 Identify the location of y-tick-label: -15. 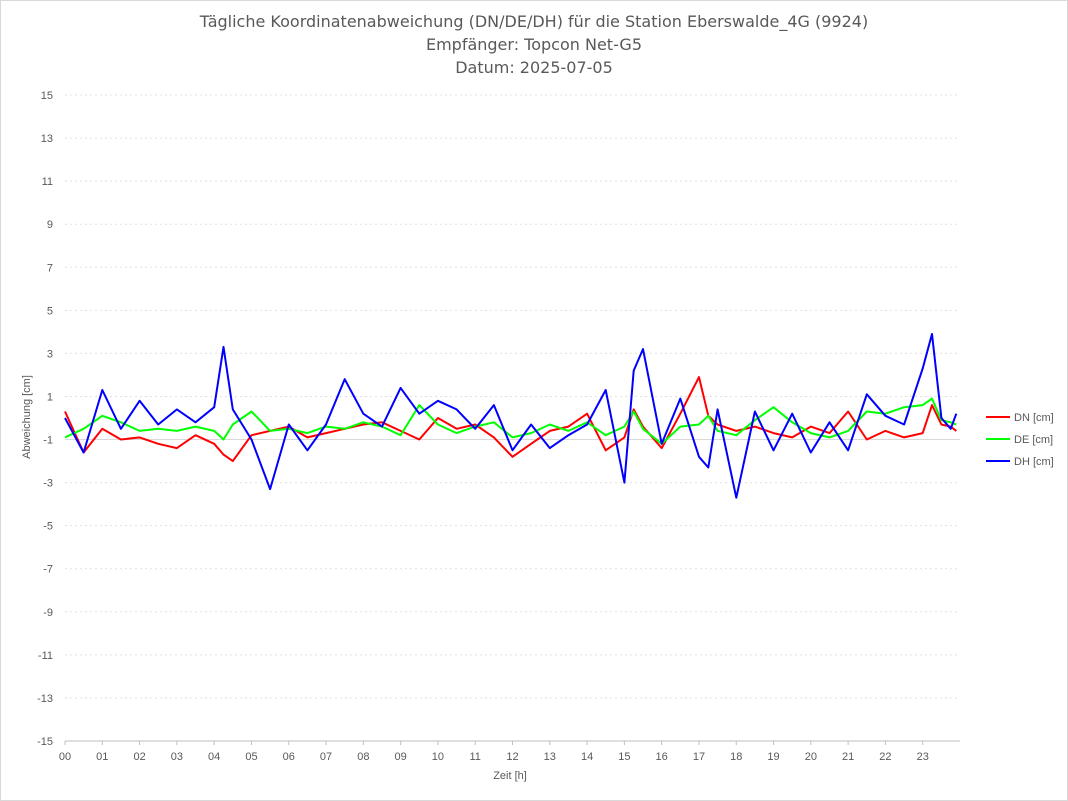
(45, 742).